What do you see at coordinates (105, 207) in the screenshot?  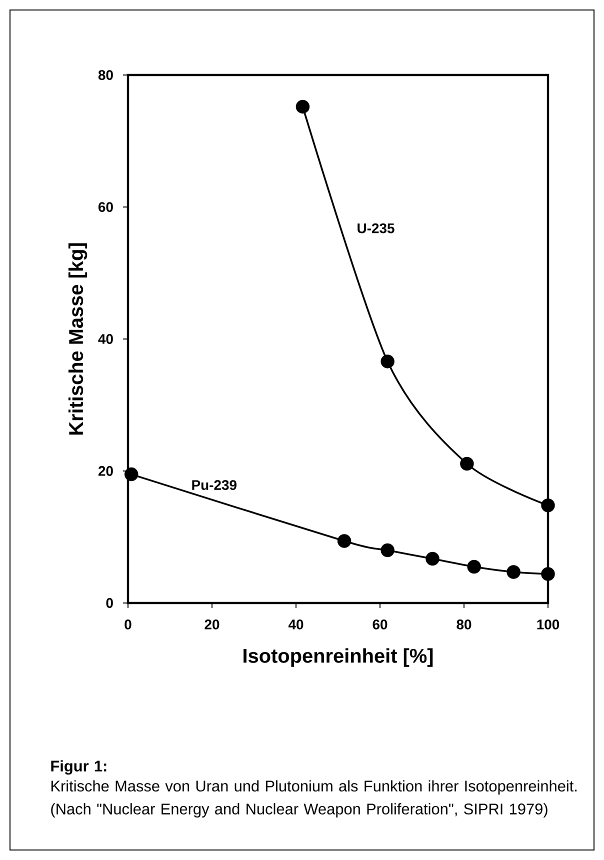 I see `y-tick-label: 60` at bounding box center [105, 207].